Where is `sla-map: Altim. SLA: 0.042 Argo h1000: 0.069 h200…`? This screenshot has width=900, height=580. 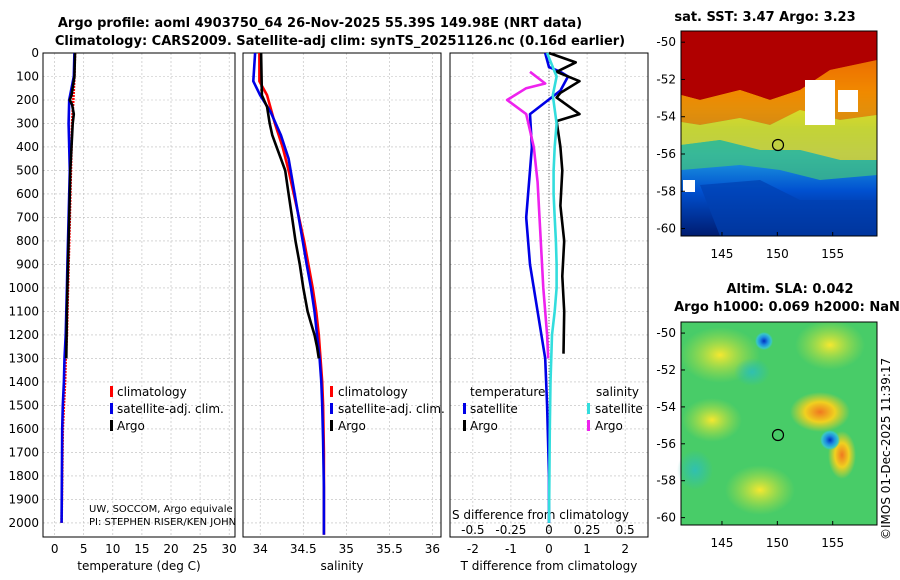
sla-map: Altim. SLA: 0.042 Argo h1000: 0.069 h200… is located at coordinates (777, 416).